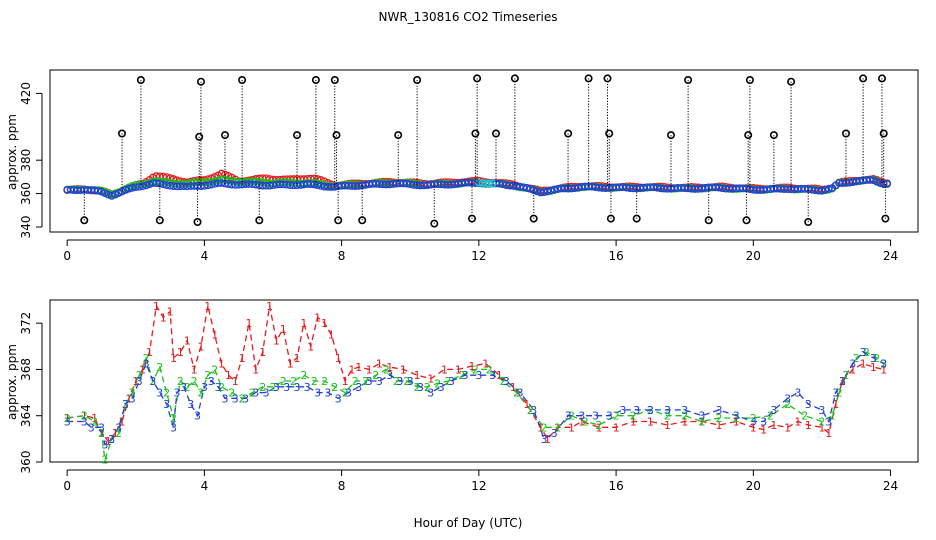 The image size is (936, 540). Describe the element at coordinates (492, 183) in the screenshot. I see `top-cyan-point` at that location.